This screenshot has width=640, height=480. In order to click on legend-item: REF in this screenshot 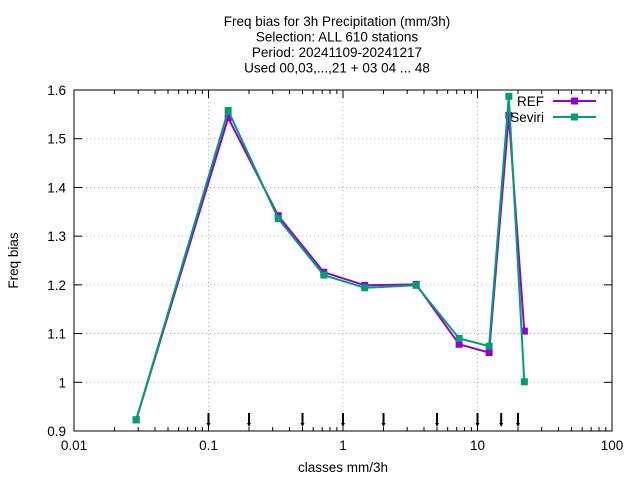, I will do `click(556, 101)`.